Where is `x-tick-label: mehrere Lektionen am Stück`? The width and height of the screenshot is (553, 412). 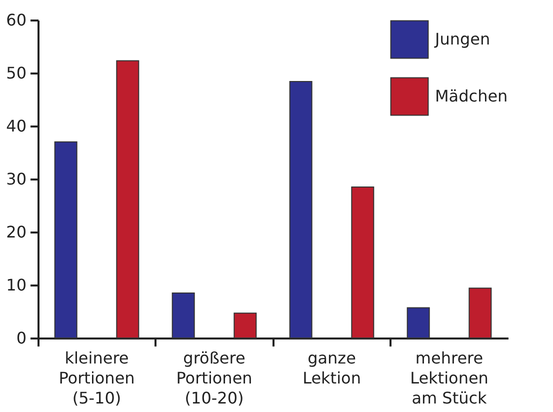
x-tick-label: mehrere Lektionen am Stück is located at coordinates (449, 378).